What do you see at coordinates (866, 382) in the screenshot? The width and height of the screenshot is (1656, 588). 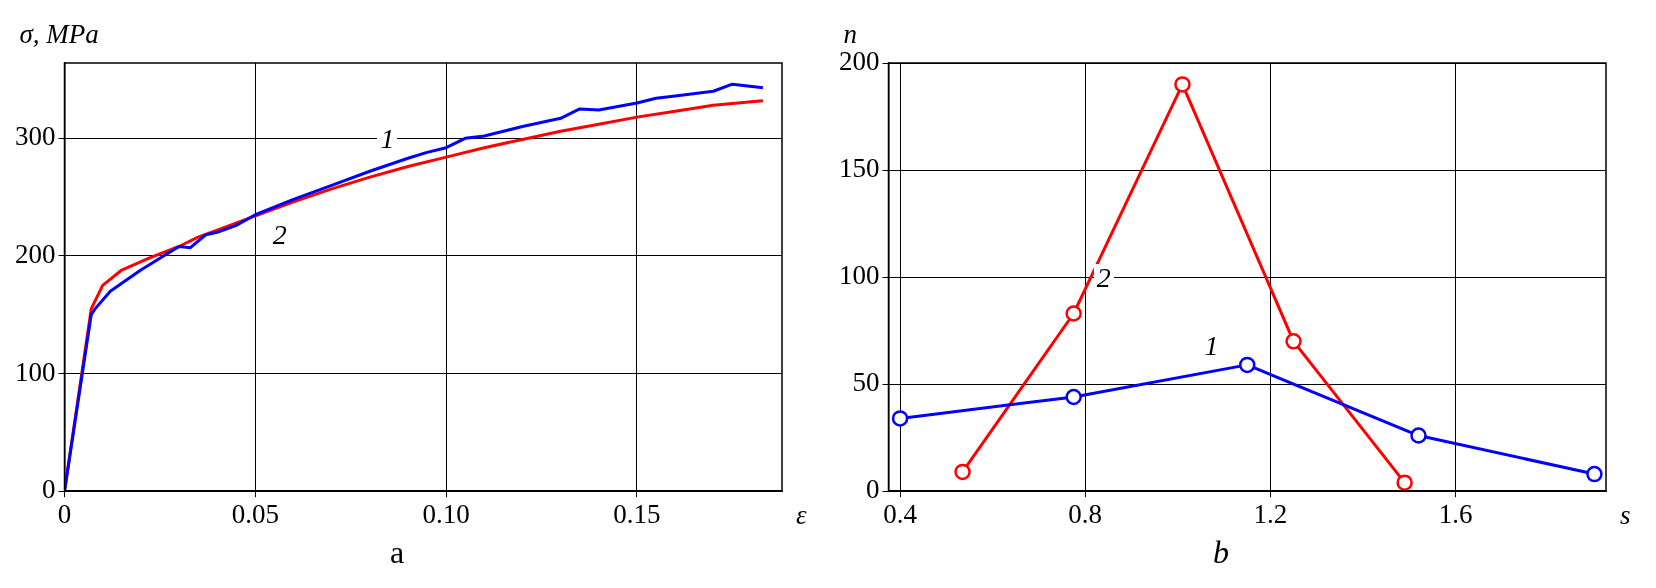 I see `y-tick-label: 50` at bounding box center [866, 382].